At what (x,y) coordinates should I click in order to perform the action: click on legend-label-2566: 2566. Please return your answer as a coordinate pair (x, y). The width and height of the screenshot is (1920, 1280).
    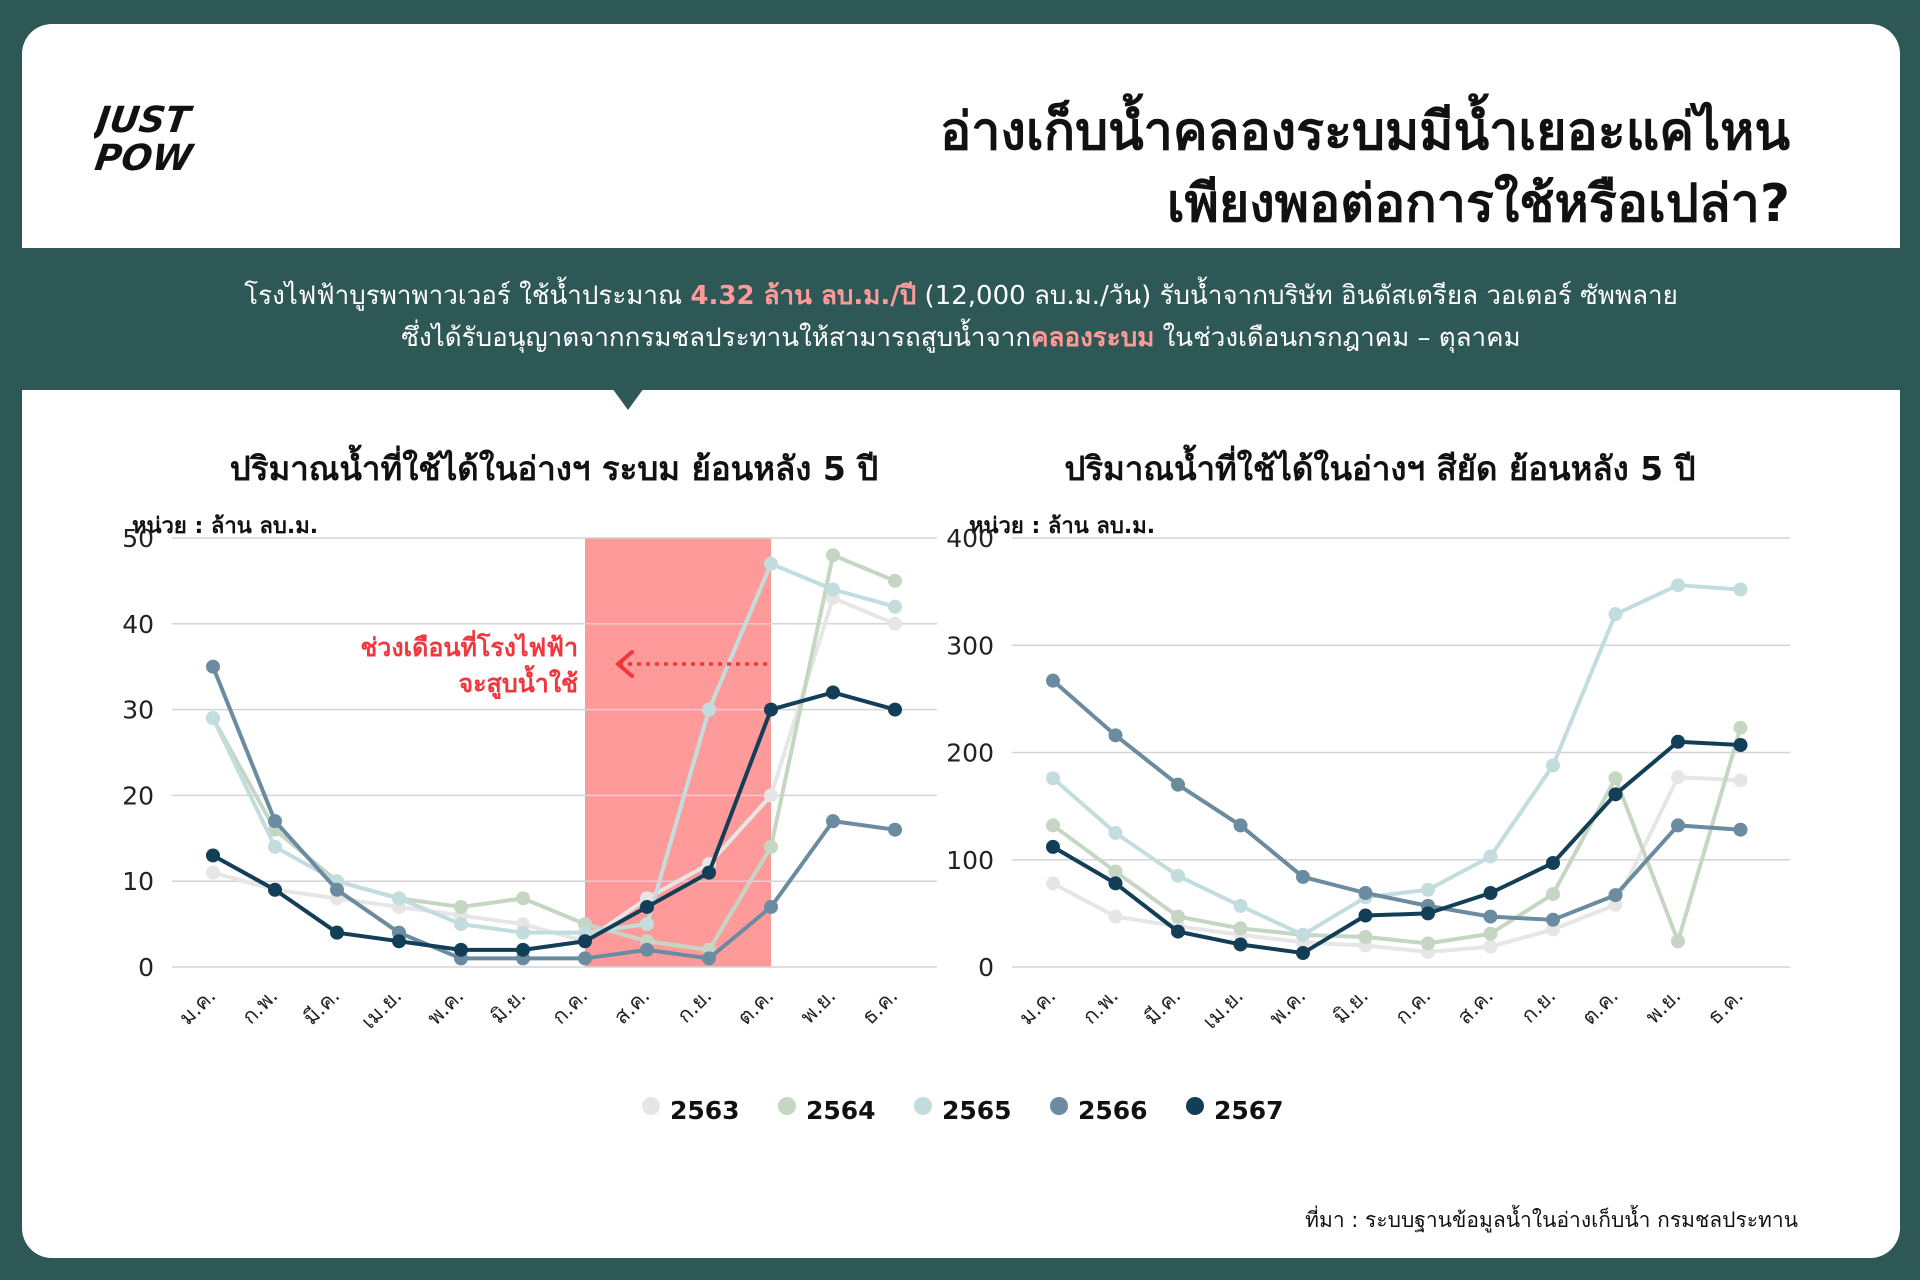
    Looking at the image, I should click on (1113, 1110).